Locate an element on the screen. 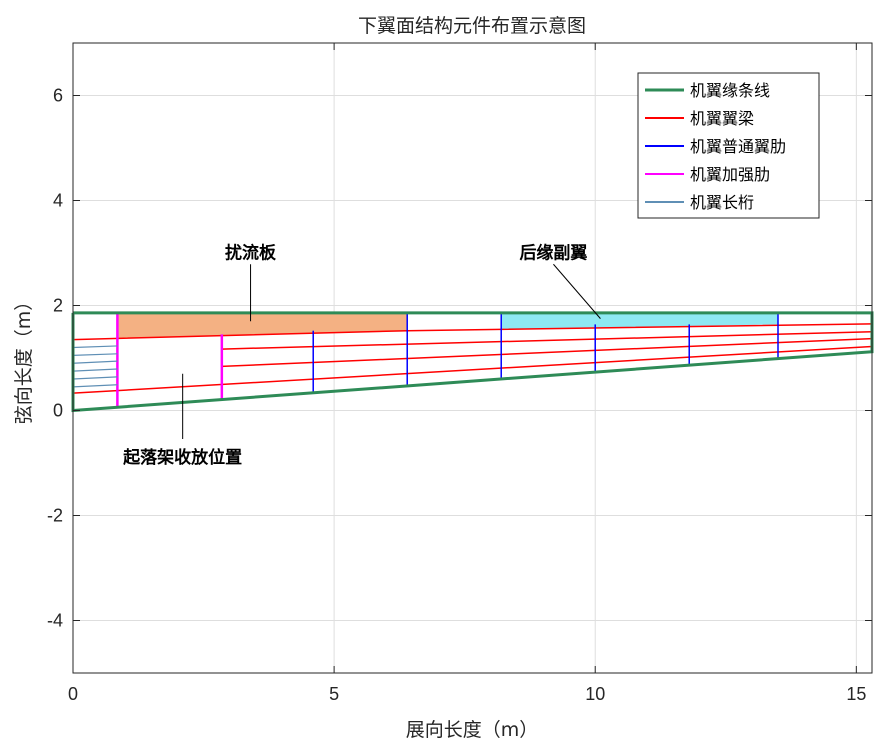 This screenshot has height=755, width=888. x-axis-label: 展向长度（m） is located at coordinates (472, 730).